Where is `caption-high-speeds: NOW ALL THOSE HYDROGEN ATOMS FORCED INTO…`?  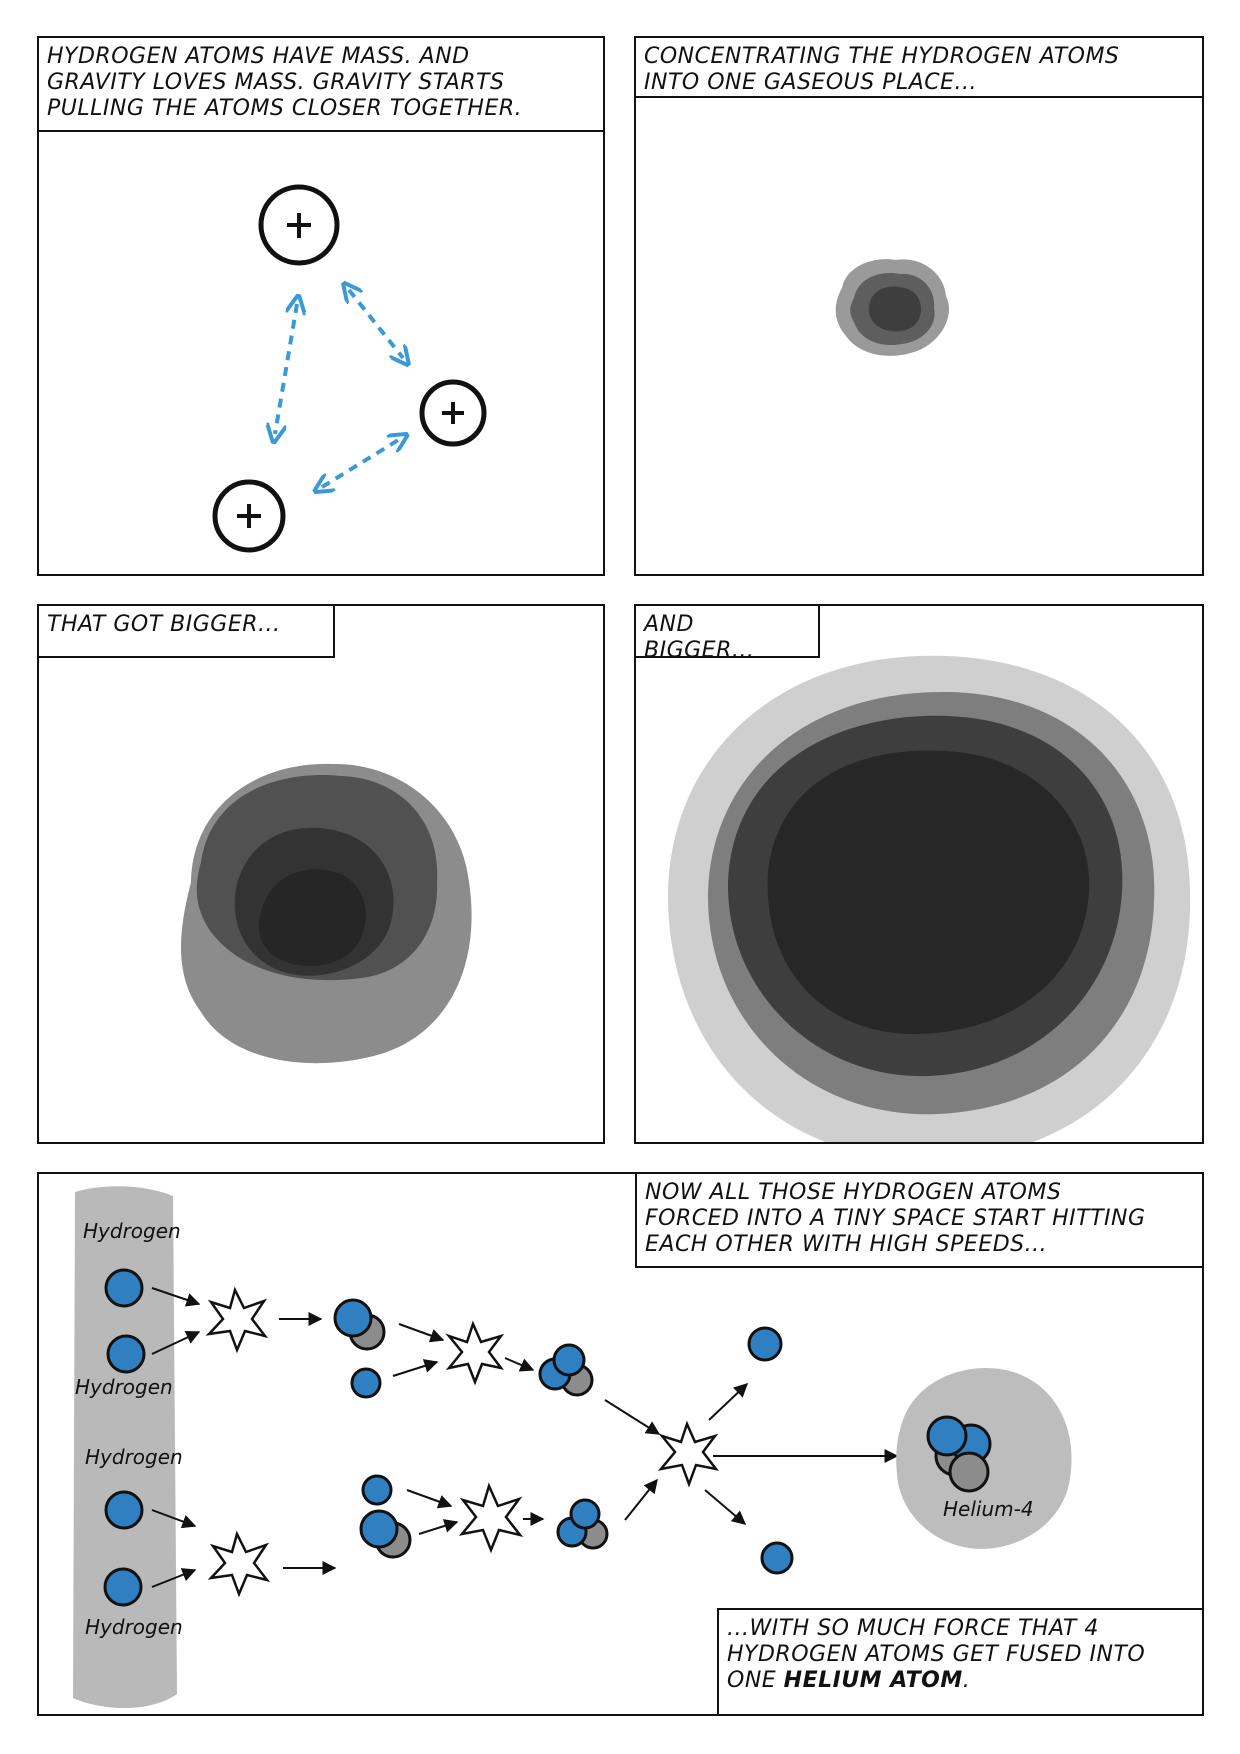 caption-high-speeds: NOW ALL THOSE HYDROGEN ATOMS FORCED INTO… is located at coordinates (918, 1221).